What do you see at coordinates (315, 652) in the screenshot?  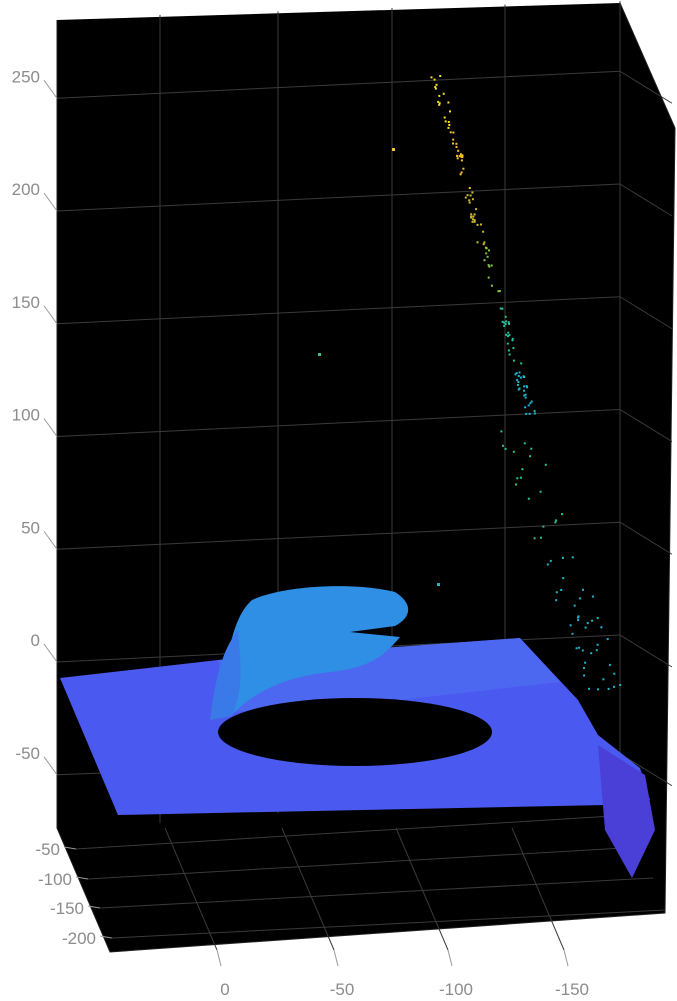 I see `dome-surface-points` at bounding box center [315, 652].